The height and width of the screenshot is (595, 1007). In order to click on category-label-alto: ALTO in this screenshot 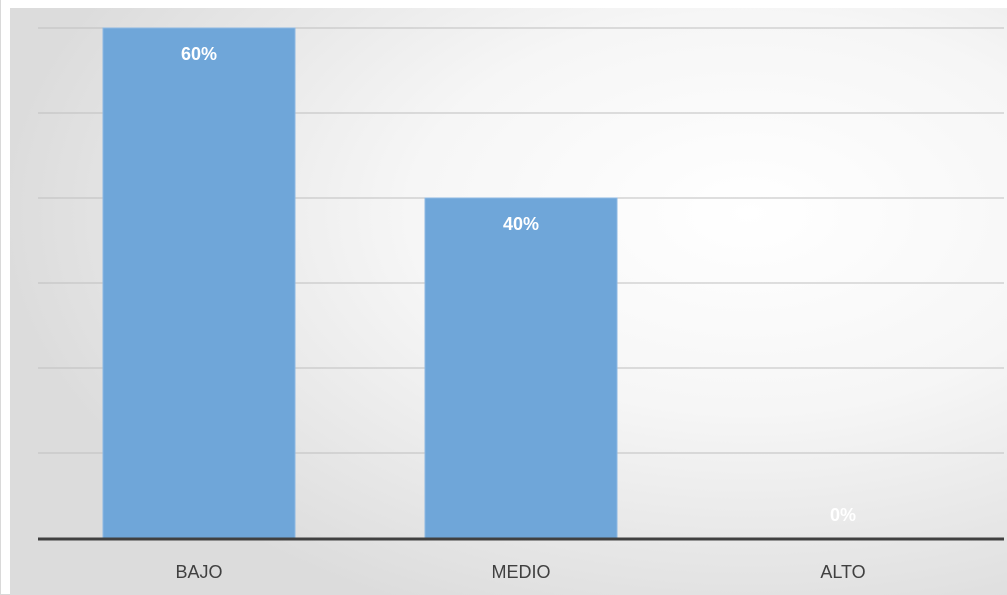, I will do `click(842, 572)`.